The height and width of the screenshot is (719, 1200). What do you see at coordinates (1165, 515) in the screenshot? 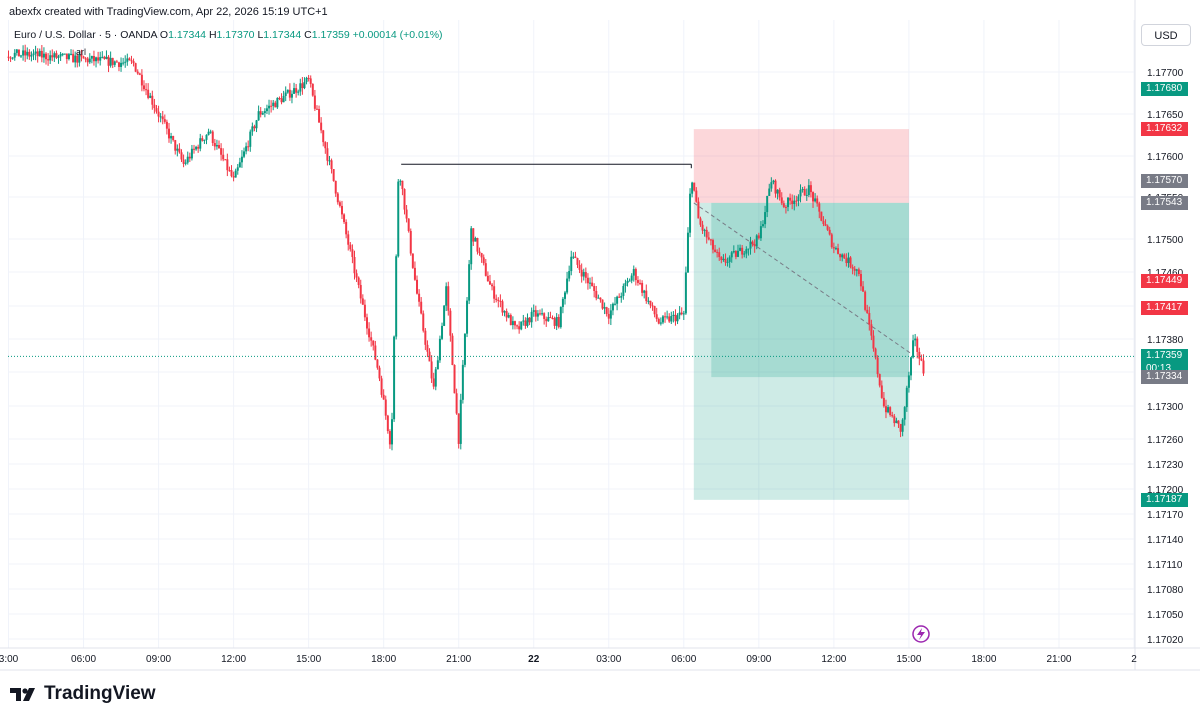
I see `y-tick-label: 1.17170` at bounding box center [1165, 515].